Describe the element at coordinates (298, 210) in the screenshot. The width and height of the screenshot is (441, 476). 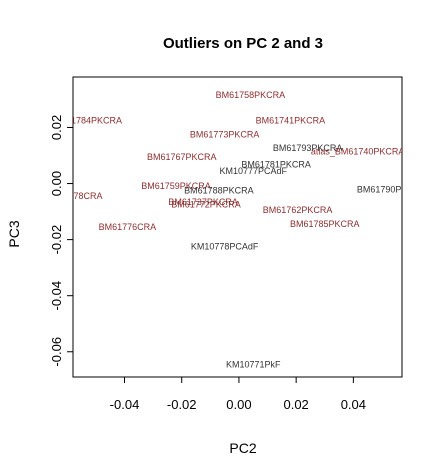
I see `point-label: BM61762PKCRA` at that location.